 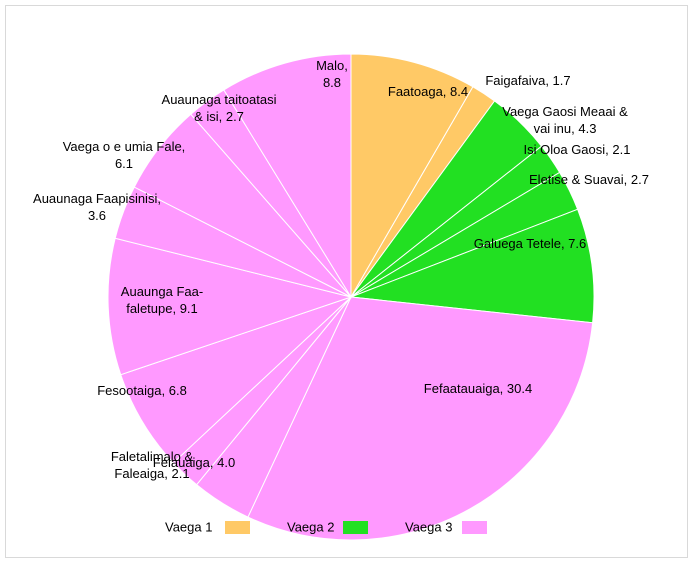 I want to click on data-label: Malo, 8.8, so click(x=332, y=74).